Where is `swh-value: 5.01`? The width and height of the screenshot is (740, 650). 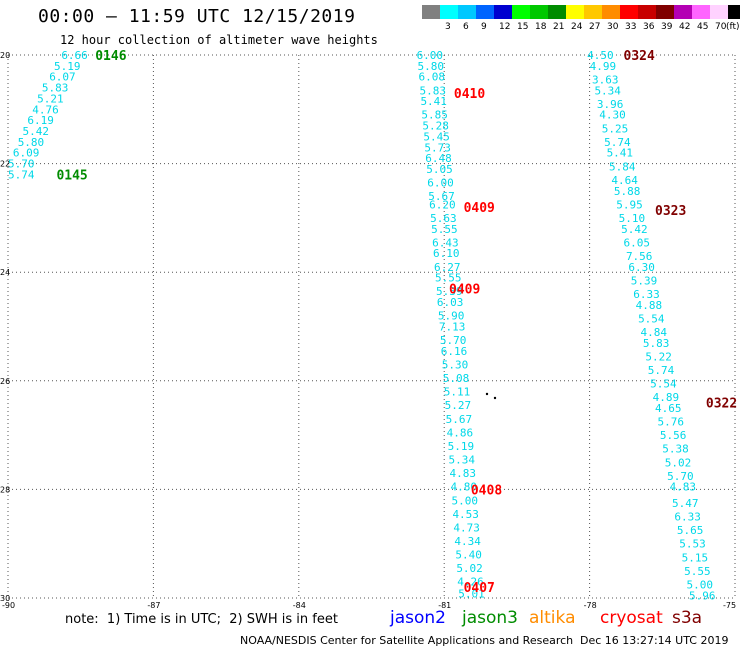 swh-value: 5.01 is located at coordinates (471, 594).